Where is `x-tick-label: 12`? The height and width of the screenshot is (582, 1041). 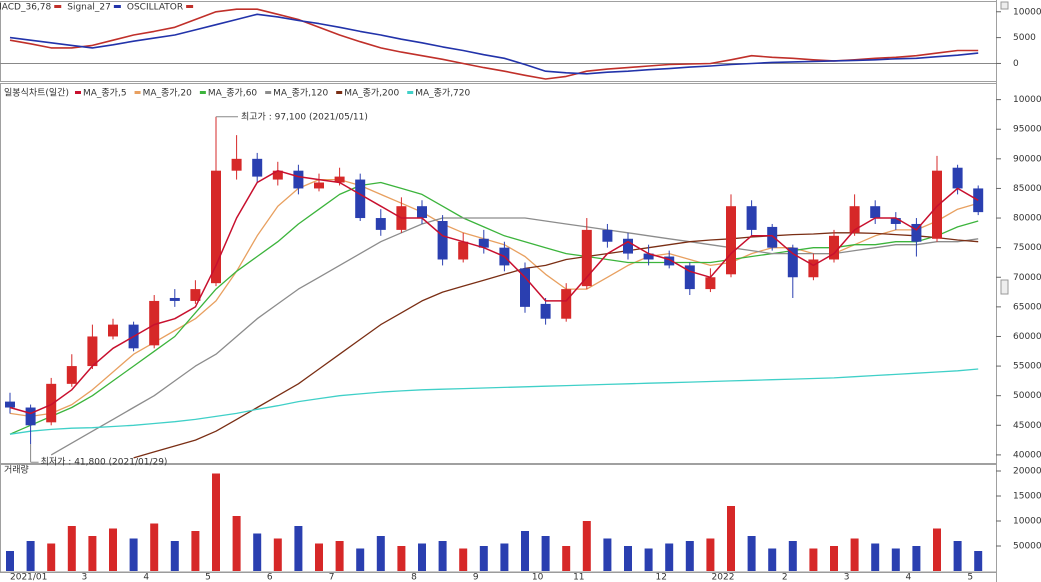 x-tick-label: 12 is located at coordinates (660, 577).